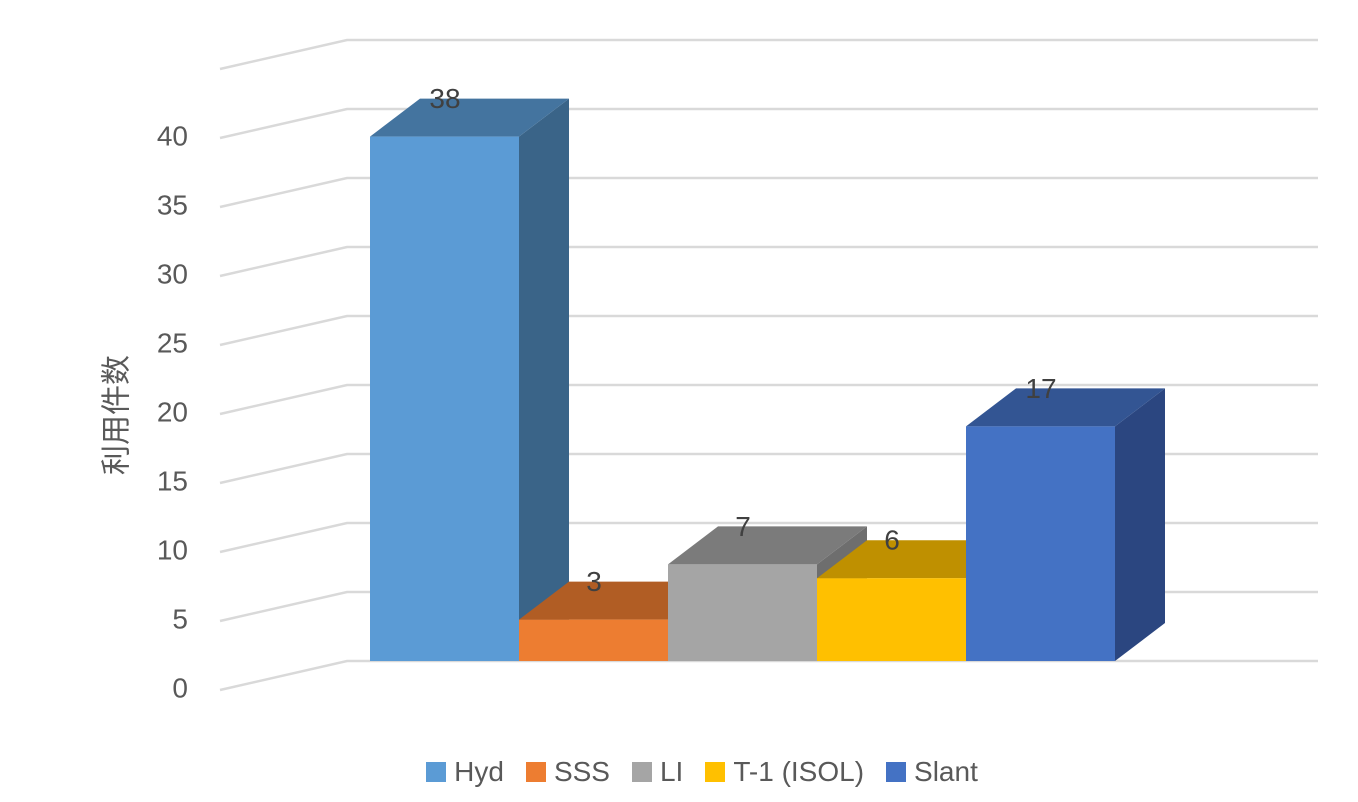 Image resolution: width=1358 pixels, height=802 pixels. I want to click on legend-label: LI, so click(671, 771).